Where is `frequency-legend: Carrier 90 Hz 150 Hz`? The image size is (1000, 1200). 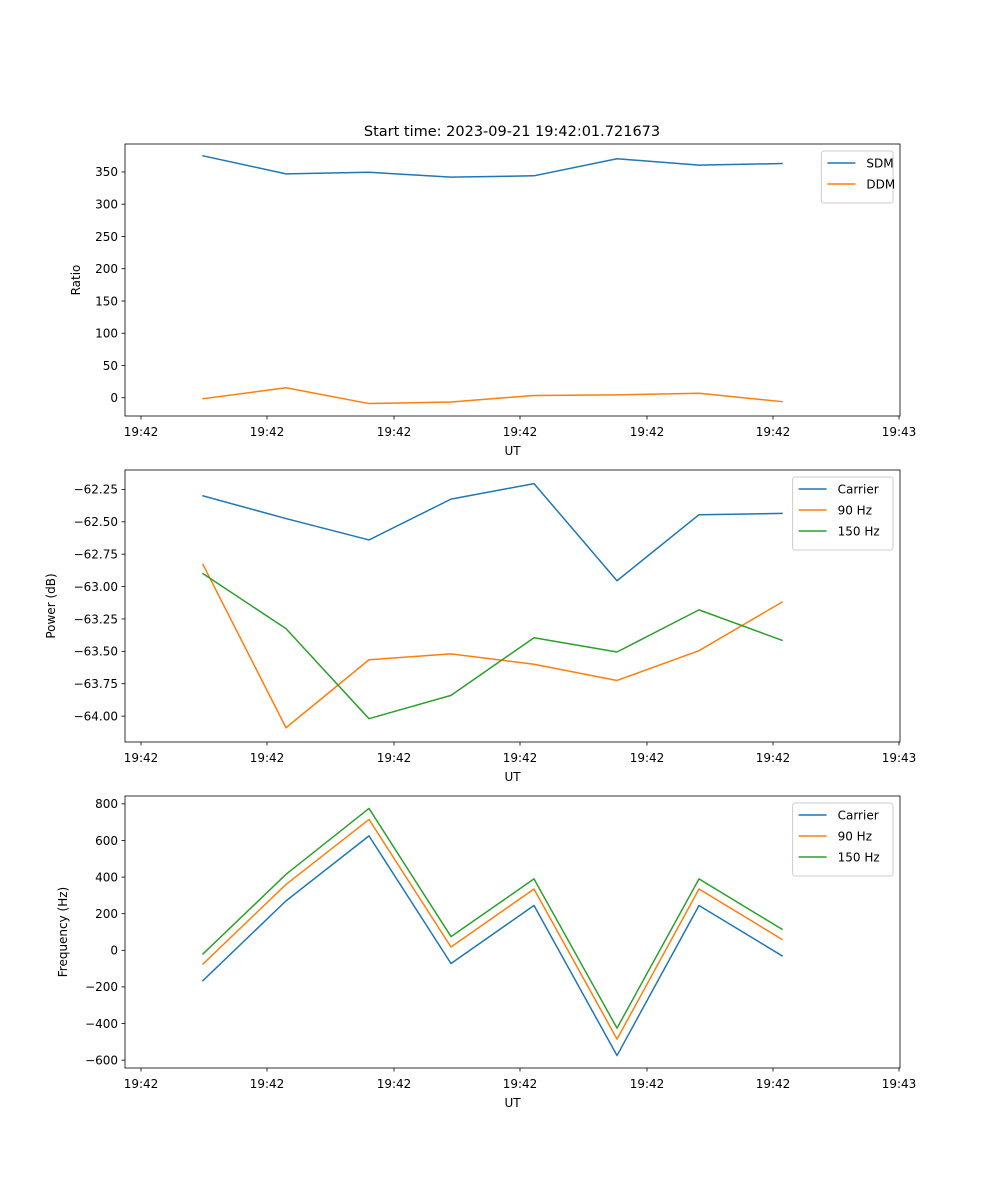
frequency-legend: Carrier 90 Hz 150 Hz is located at coordinates (843, 839).